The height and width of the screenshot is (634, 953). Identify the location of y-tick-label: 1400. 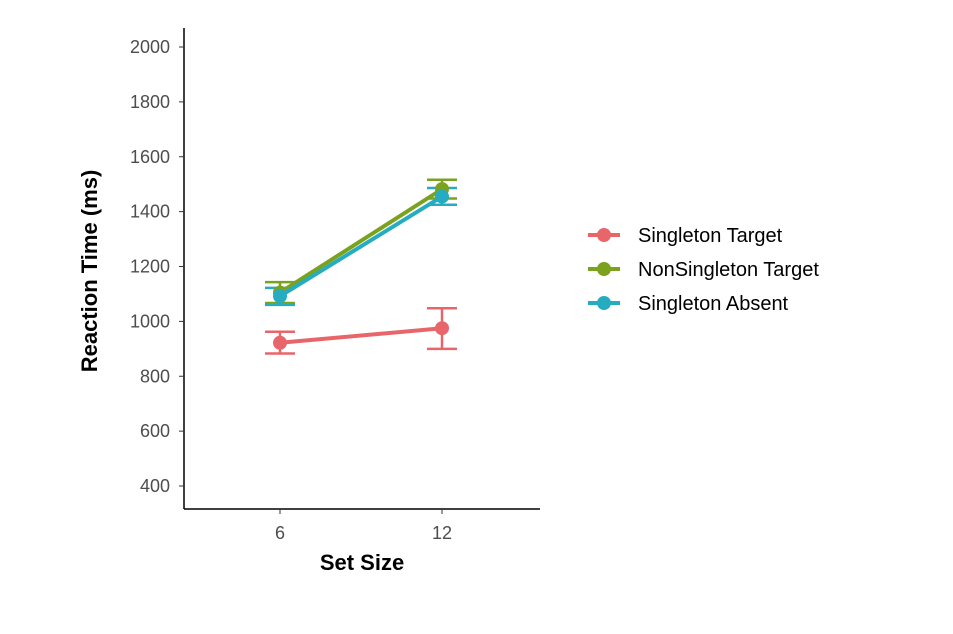
(150, 212).